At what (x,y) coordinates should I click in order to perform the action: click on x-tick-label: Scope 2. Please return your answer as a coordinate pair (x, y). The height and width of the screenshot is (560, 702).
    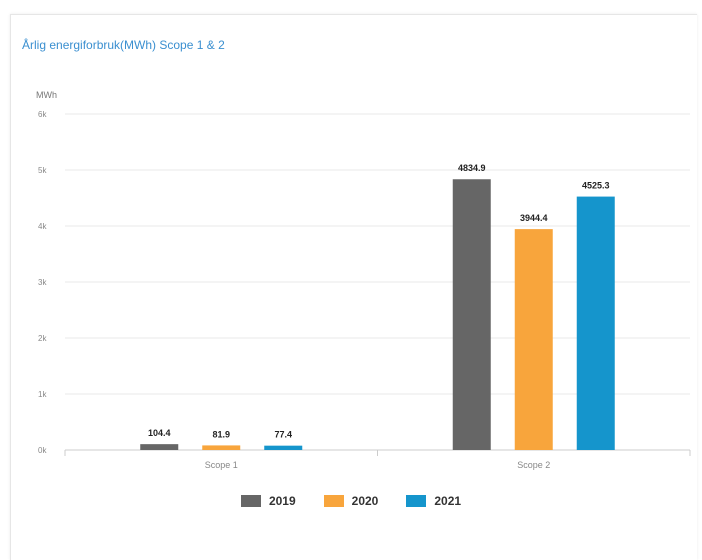
    Looking at the image, I should click on (533, 465).